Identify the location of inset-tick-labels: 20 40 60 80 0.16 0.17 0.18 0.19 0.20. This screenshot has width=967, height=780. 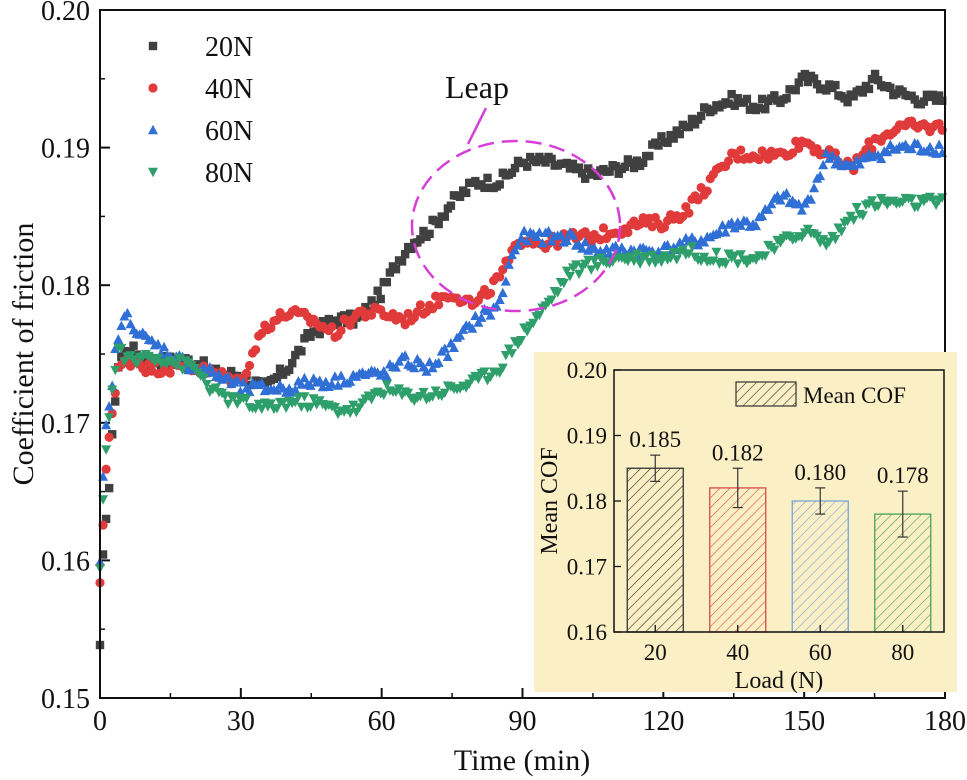
(741, 511).